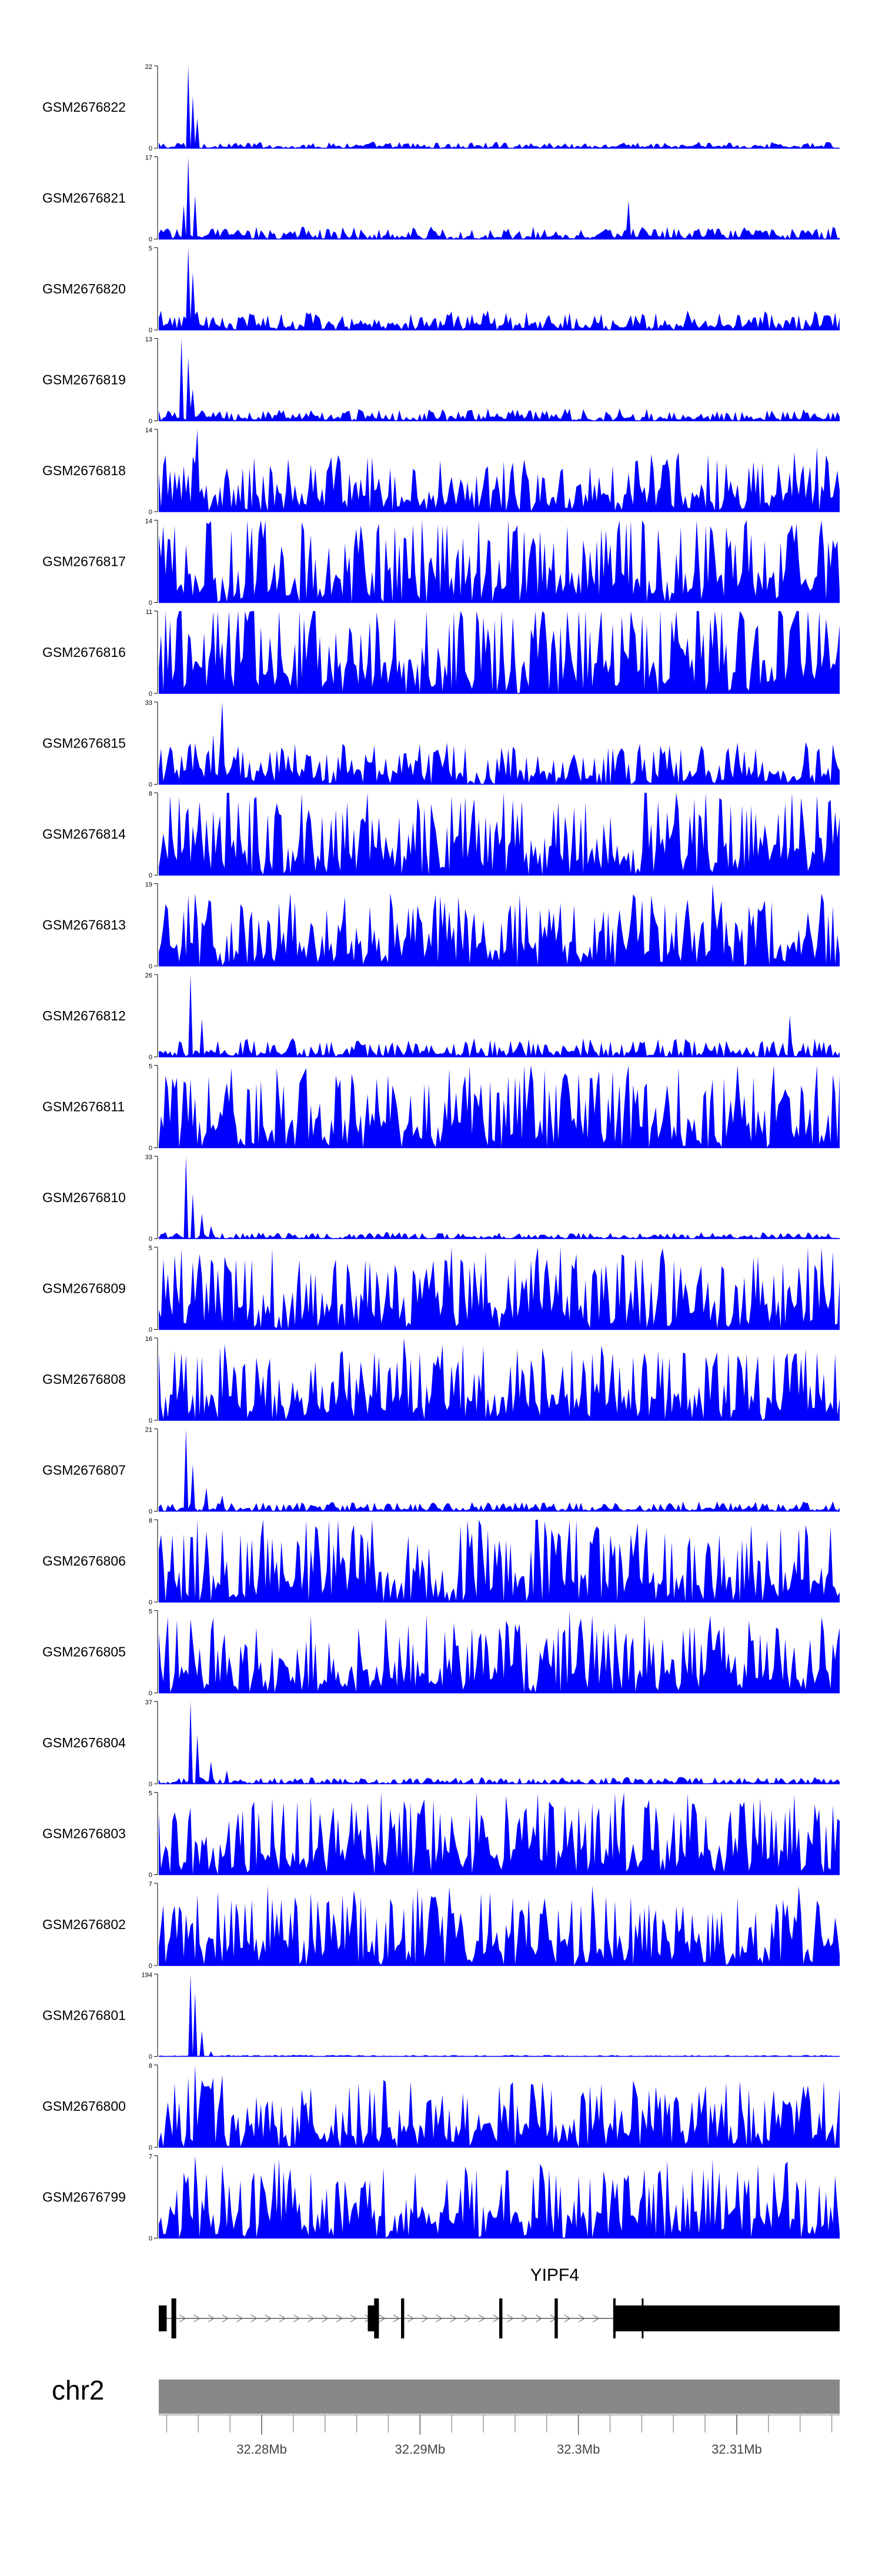  I want to click on track: GSM2676822 22 0, so click(441, 108).